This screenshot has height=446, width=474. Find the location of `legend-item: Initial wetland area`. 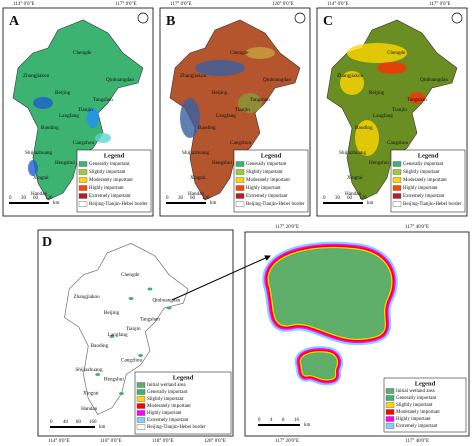

legend-item: Initial wetland area is located at coordinates (166, 385).